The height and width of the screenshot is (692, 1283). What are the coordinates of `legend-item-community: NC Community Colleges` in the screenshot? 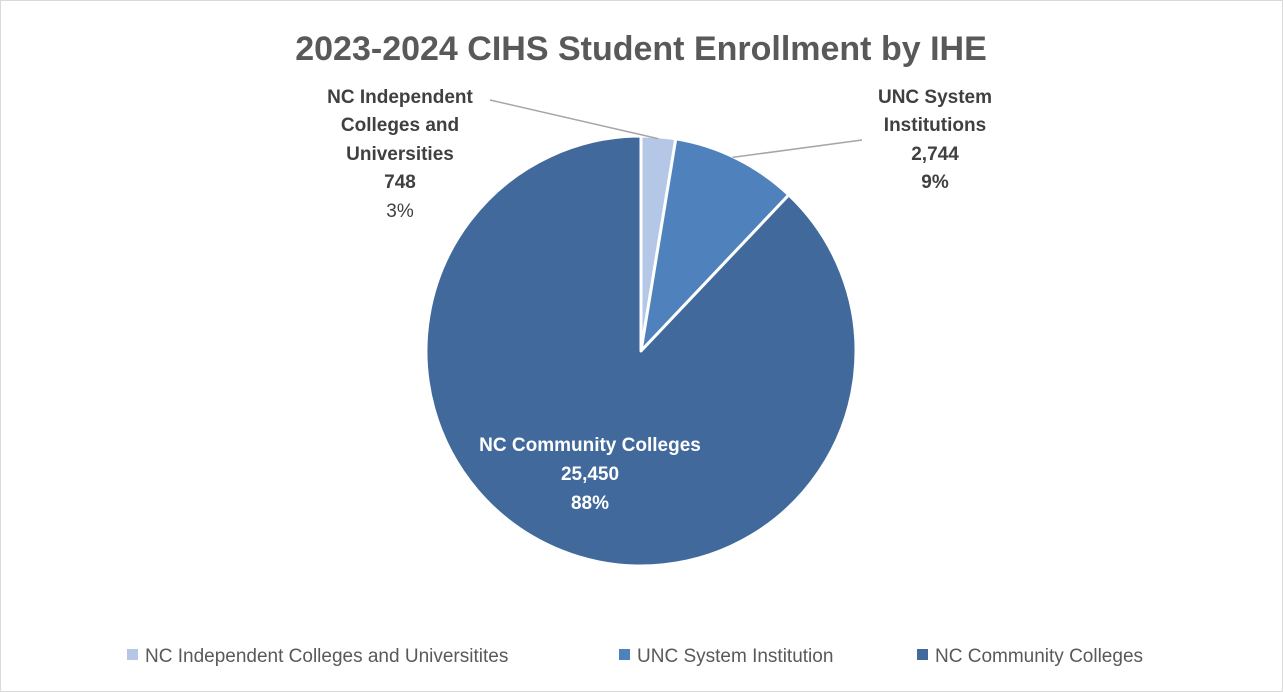 It's located at (1030, 656).